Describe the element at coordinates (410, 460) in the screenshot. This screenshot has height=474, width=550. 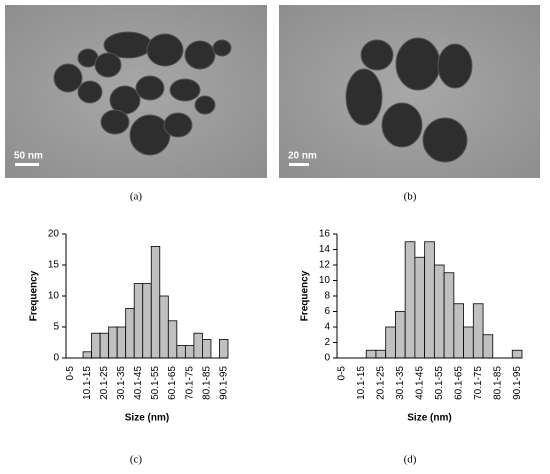
I see `panel-label: (d)` at that location.